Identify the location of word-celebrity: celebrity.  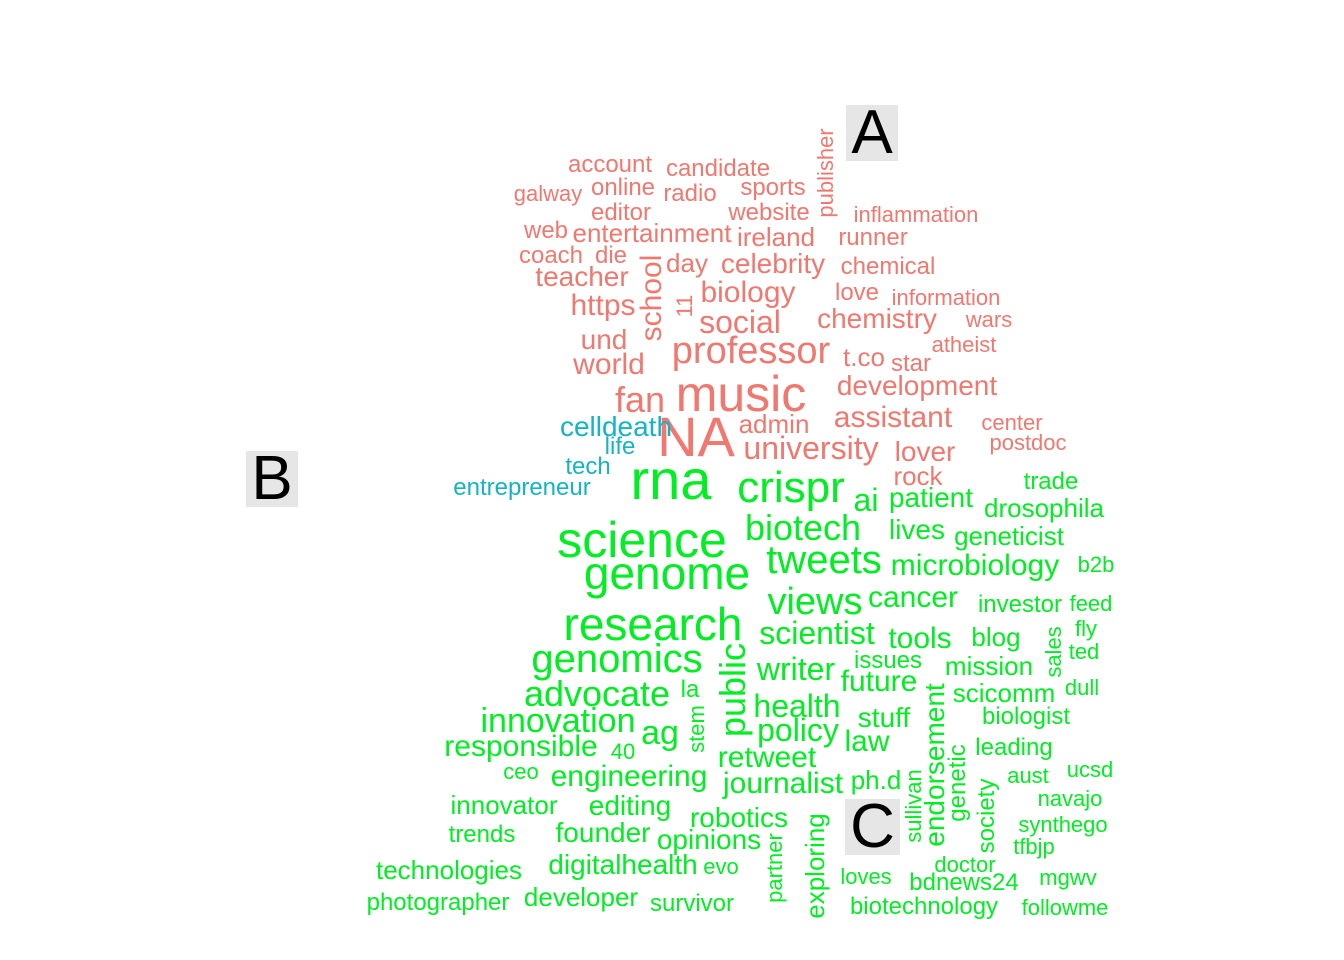
(773, 263).